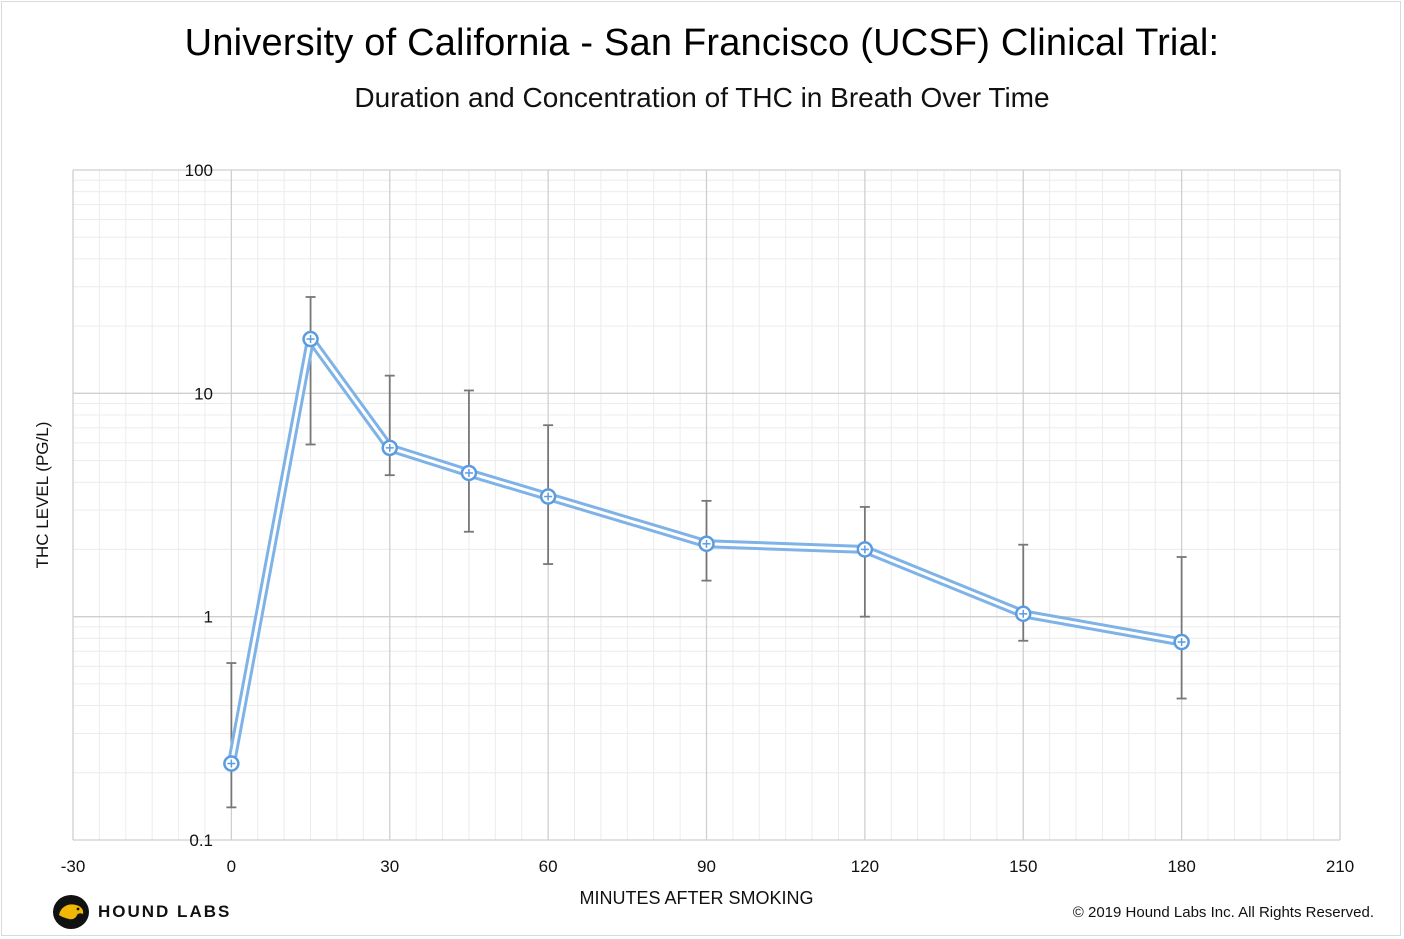 The image size is (1404, 939). I want to click on x-tick-label: 210, so click(1340, 866).